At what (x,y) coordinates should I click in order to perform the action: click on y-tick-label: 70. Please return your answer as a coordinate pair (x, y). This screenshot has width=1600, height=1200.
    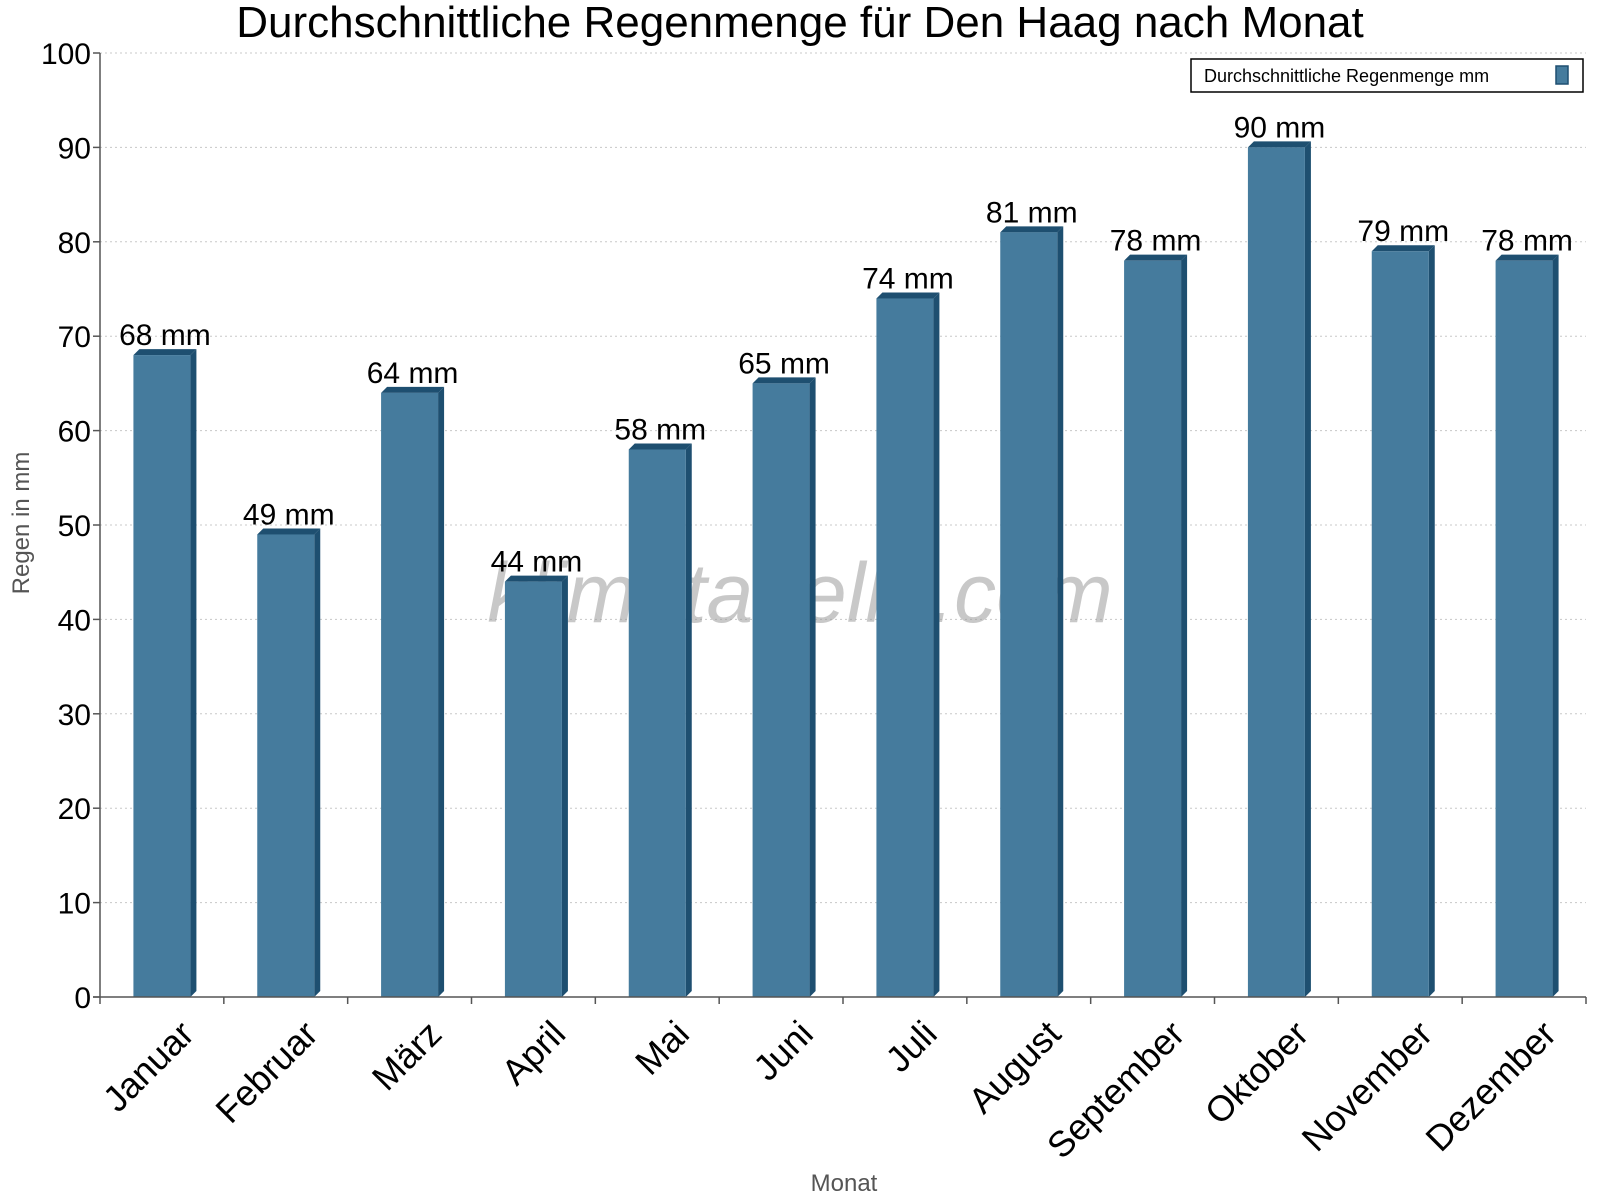
    Looking at the image, I should click on (74, 337).